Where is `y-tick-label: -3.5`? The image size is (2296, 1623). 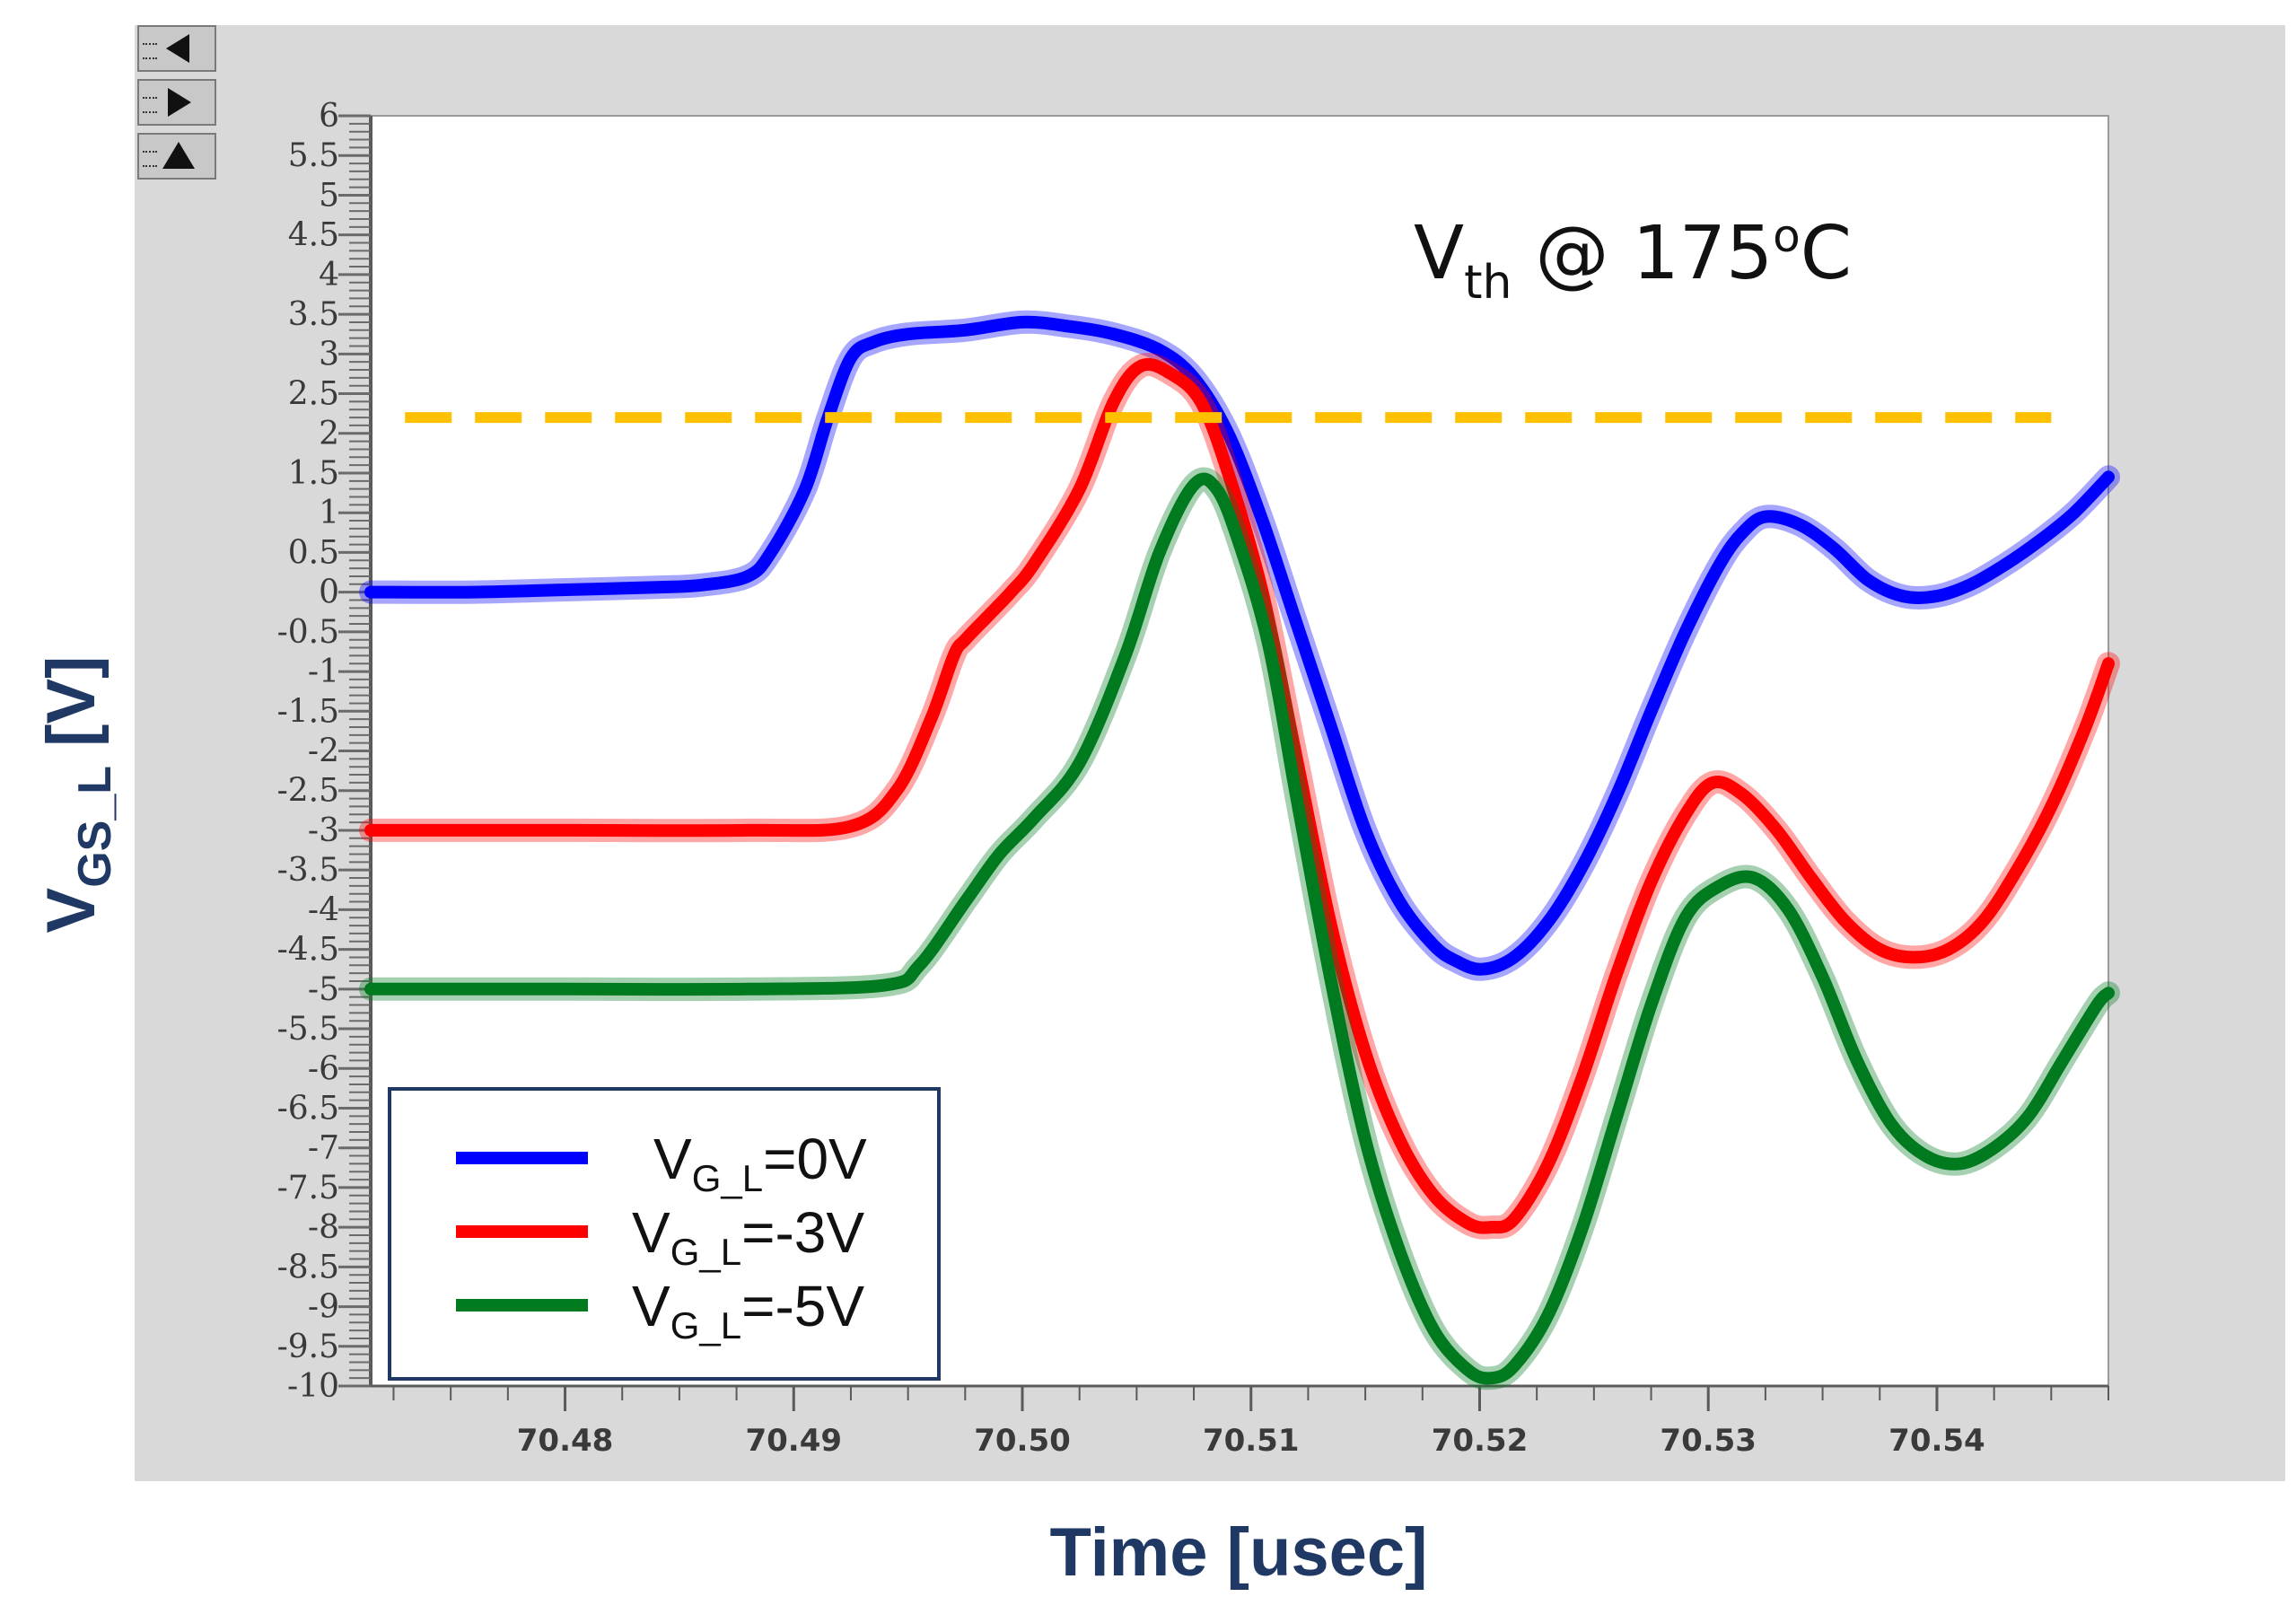 y-tick-label: -3.5 is located at coordinates (308, 870).